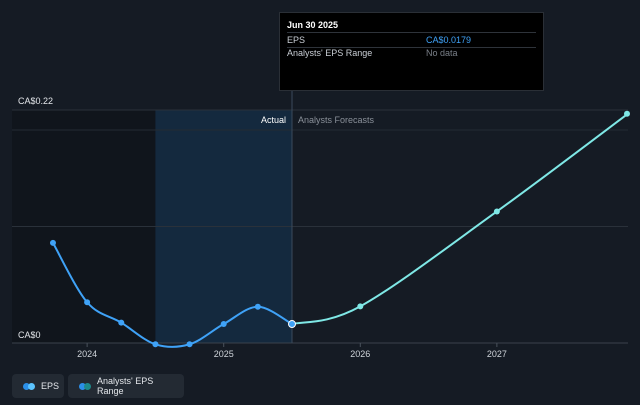 This screenshot has height=405, width=640. What do you see at coordinates (442, 53) in the screenshot?
I see `tooltip-range-value: No data` at bounding box center [442, 53].